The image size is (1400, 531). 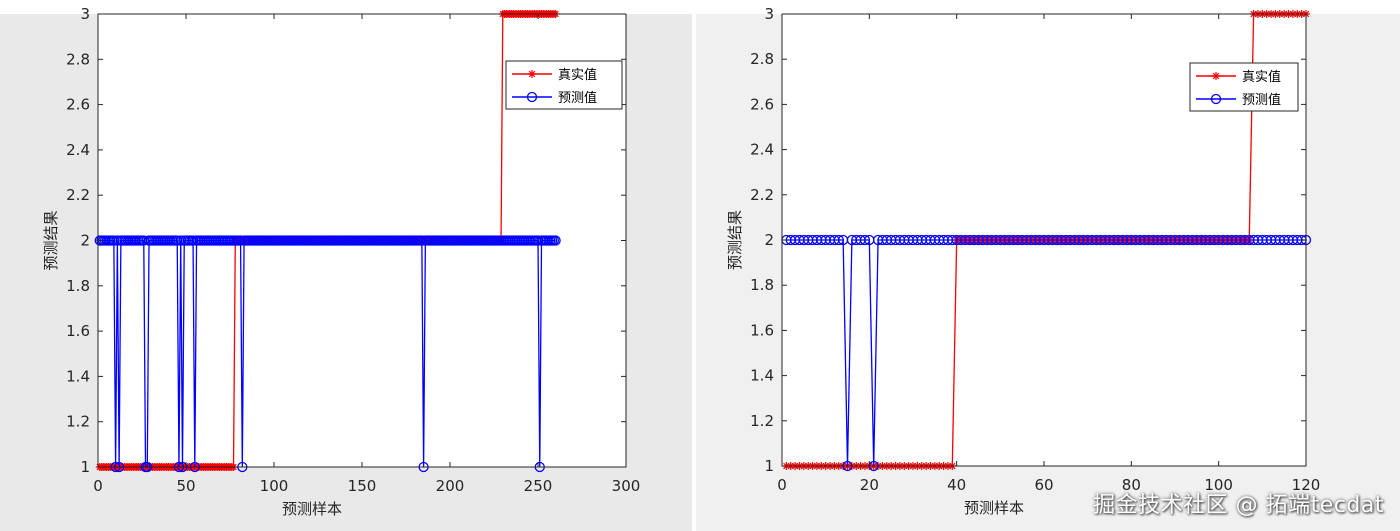 I want to click on x-tick-label: 80, so click(x=1131, y=485).